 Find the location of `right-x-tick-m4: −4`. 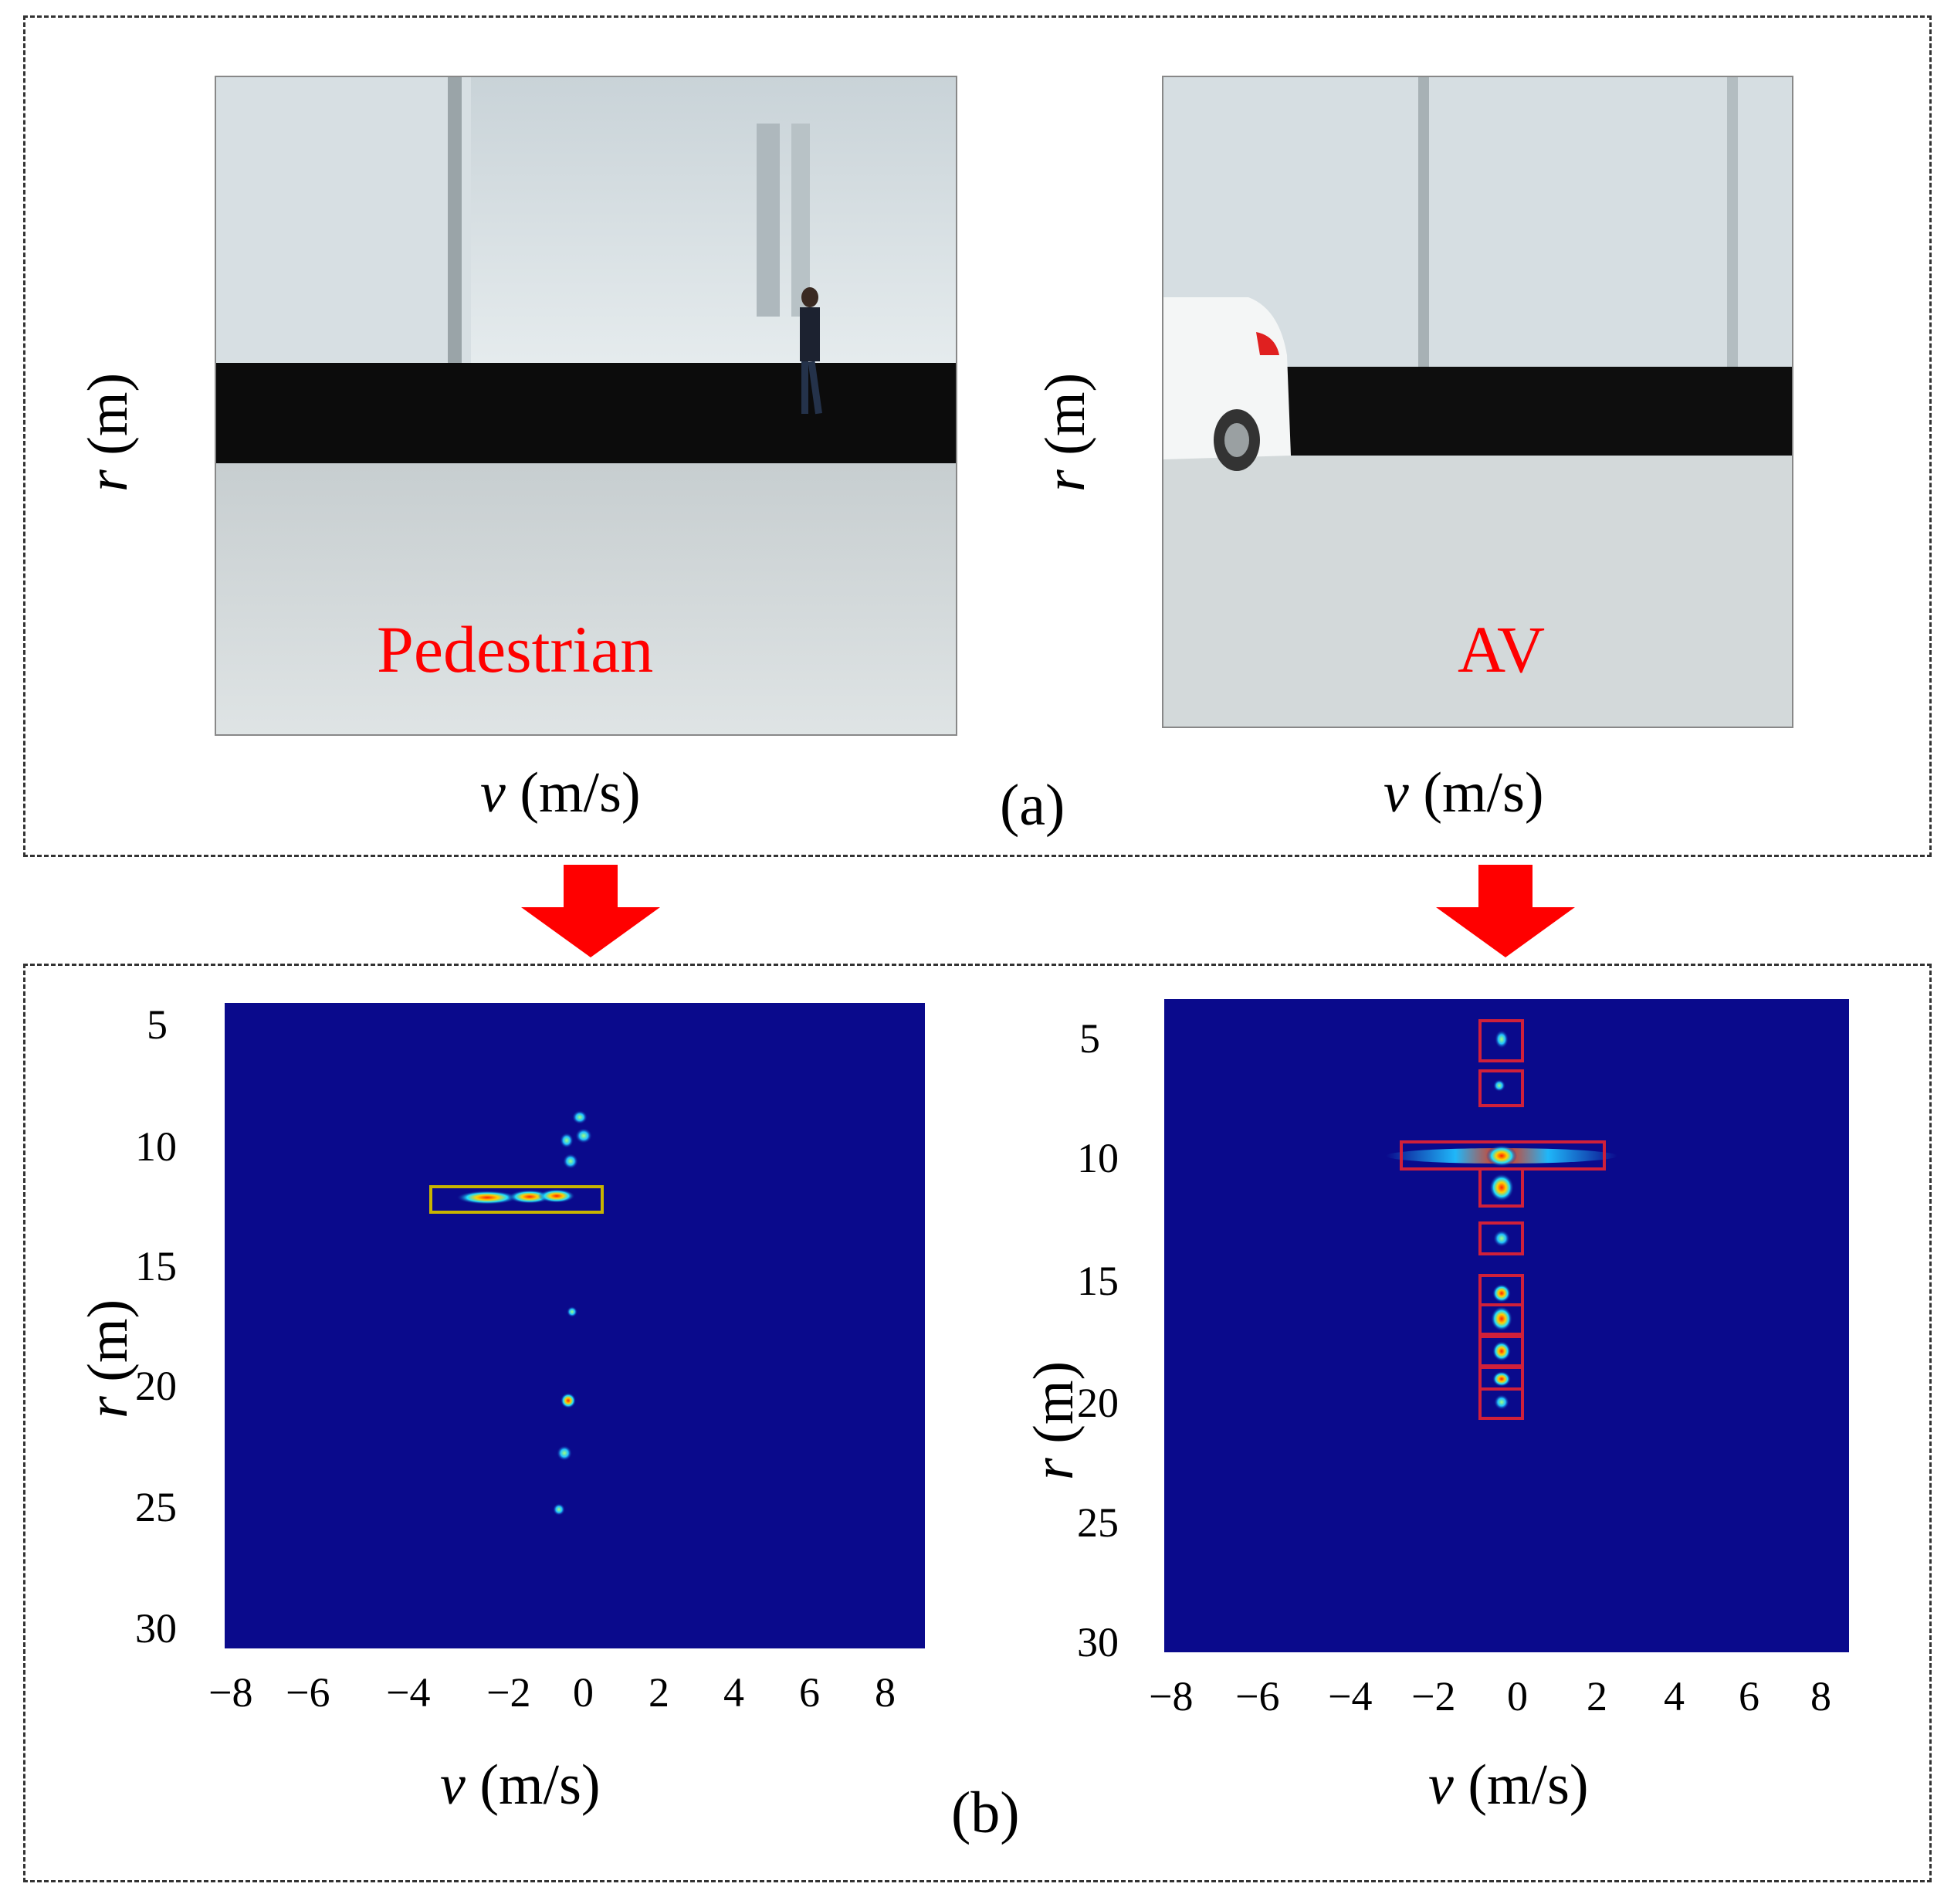

right-x-tick-m4: −4 is located at coordinates (1350, 1696).